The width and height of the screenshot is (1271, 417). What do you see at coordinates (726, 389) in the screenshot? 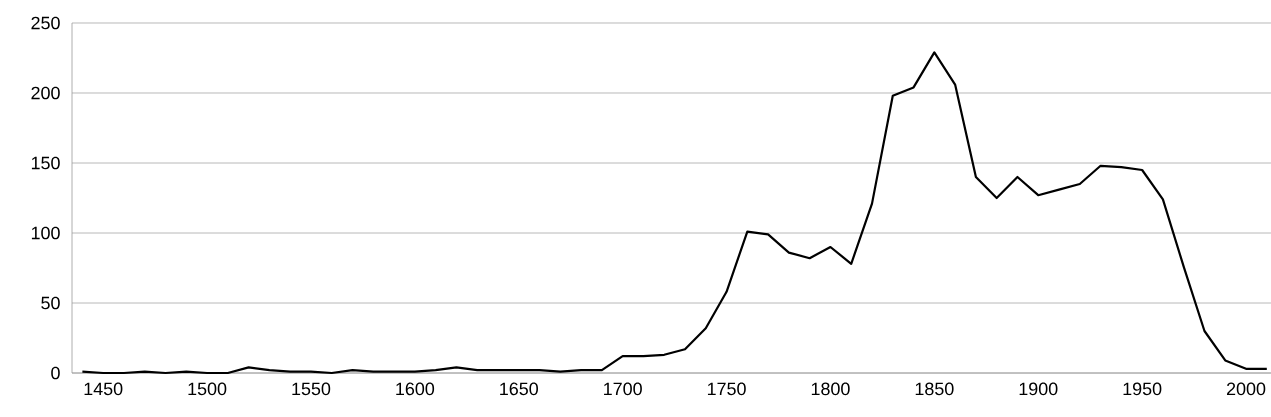
I see `x-tick-label: 1750` at bounding box center [726, 389].